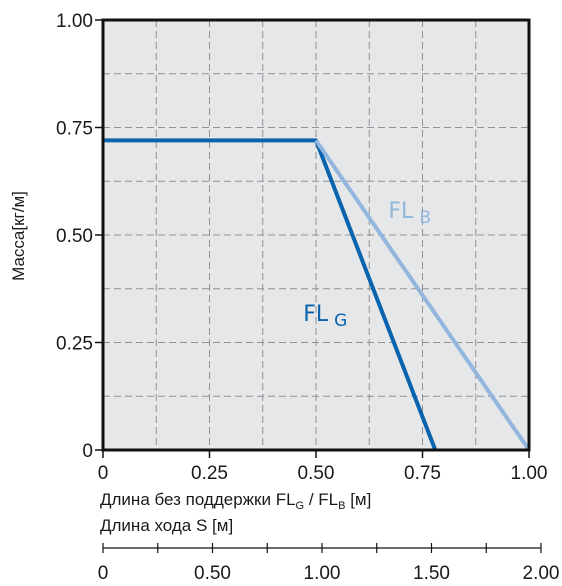  What do you see at coordinates (103, 573) in the screenshot?
I see `stroke-axis-tick-label: 0` at bounding box center [103, 573].